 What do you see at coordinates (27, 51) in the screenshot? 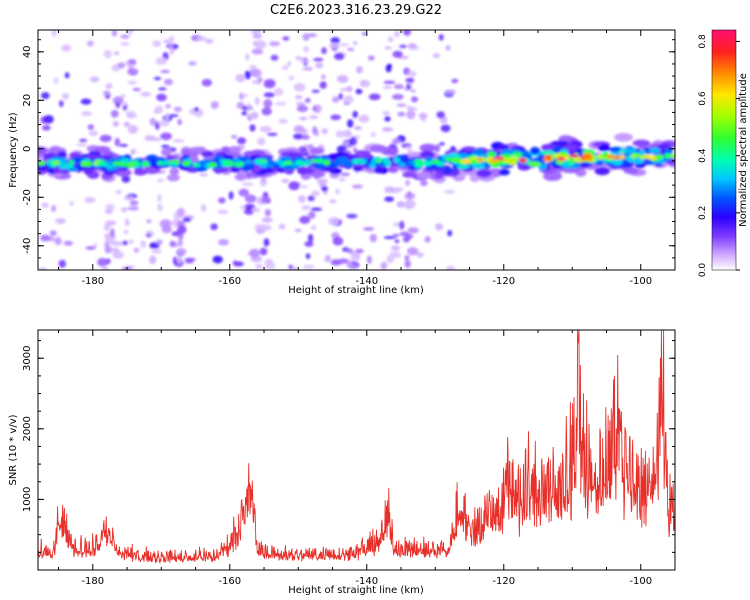
I see `y-tick-label: 40` at bounding box center [27, 51].